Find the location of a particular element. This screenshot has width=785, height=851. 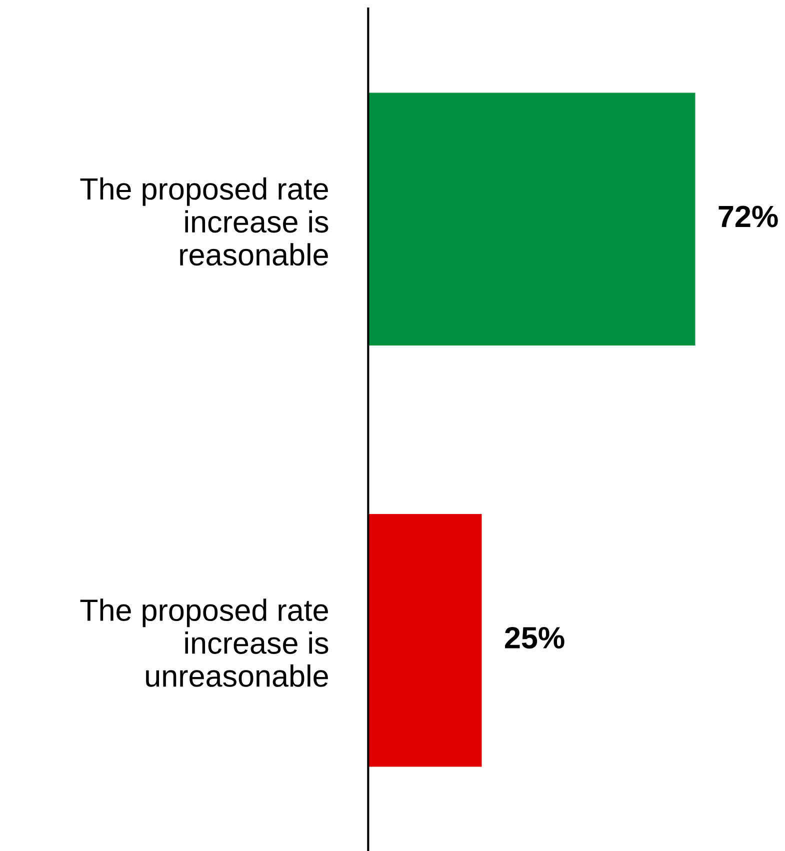

y-tick-label: The proposed rate increase is reasonable is located at coordinates (204, 221).